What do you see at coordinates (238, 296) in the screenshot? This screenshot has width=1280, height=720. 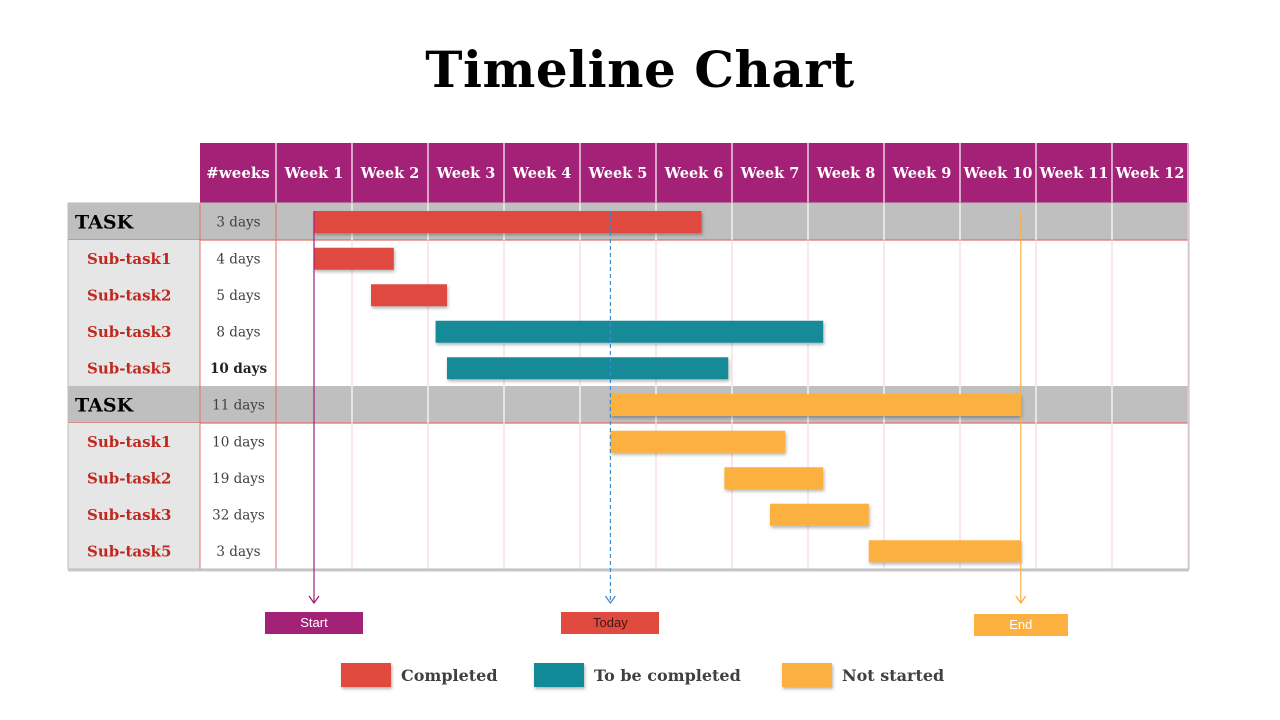 I see `duration-label: 5 days` at bounding box center [238, 296].